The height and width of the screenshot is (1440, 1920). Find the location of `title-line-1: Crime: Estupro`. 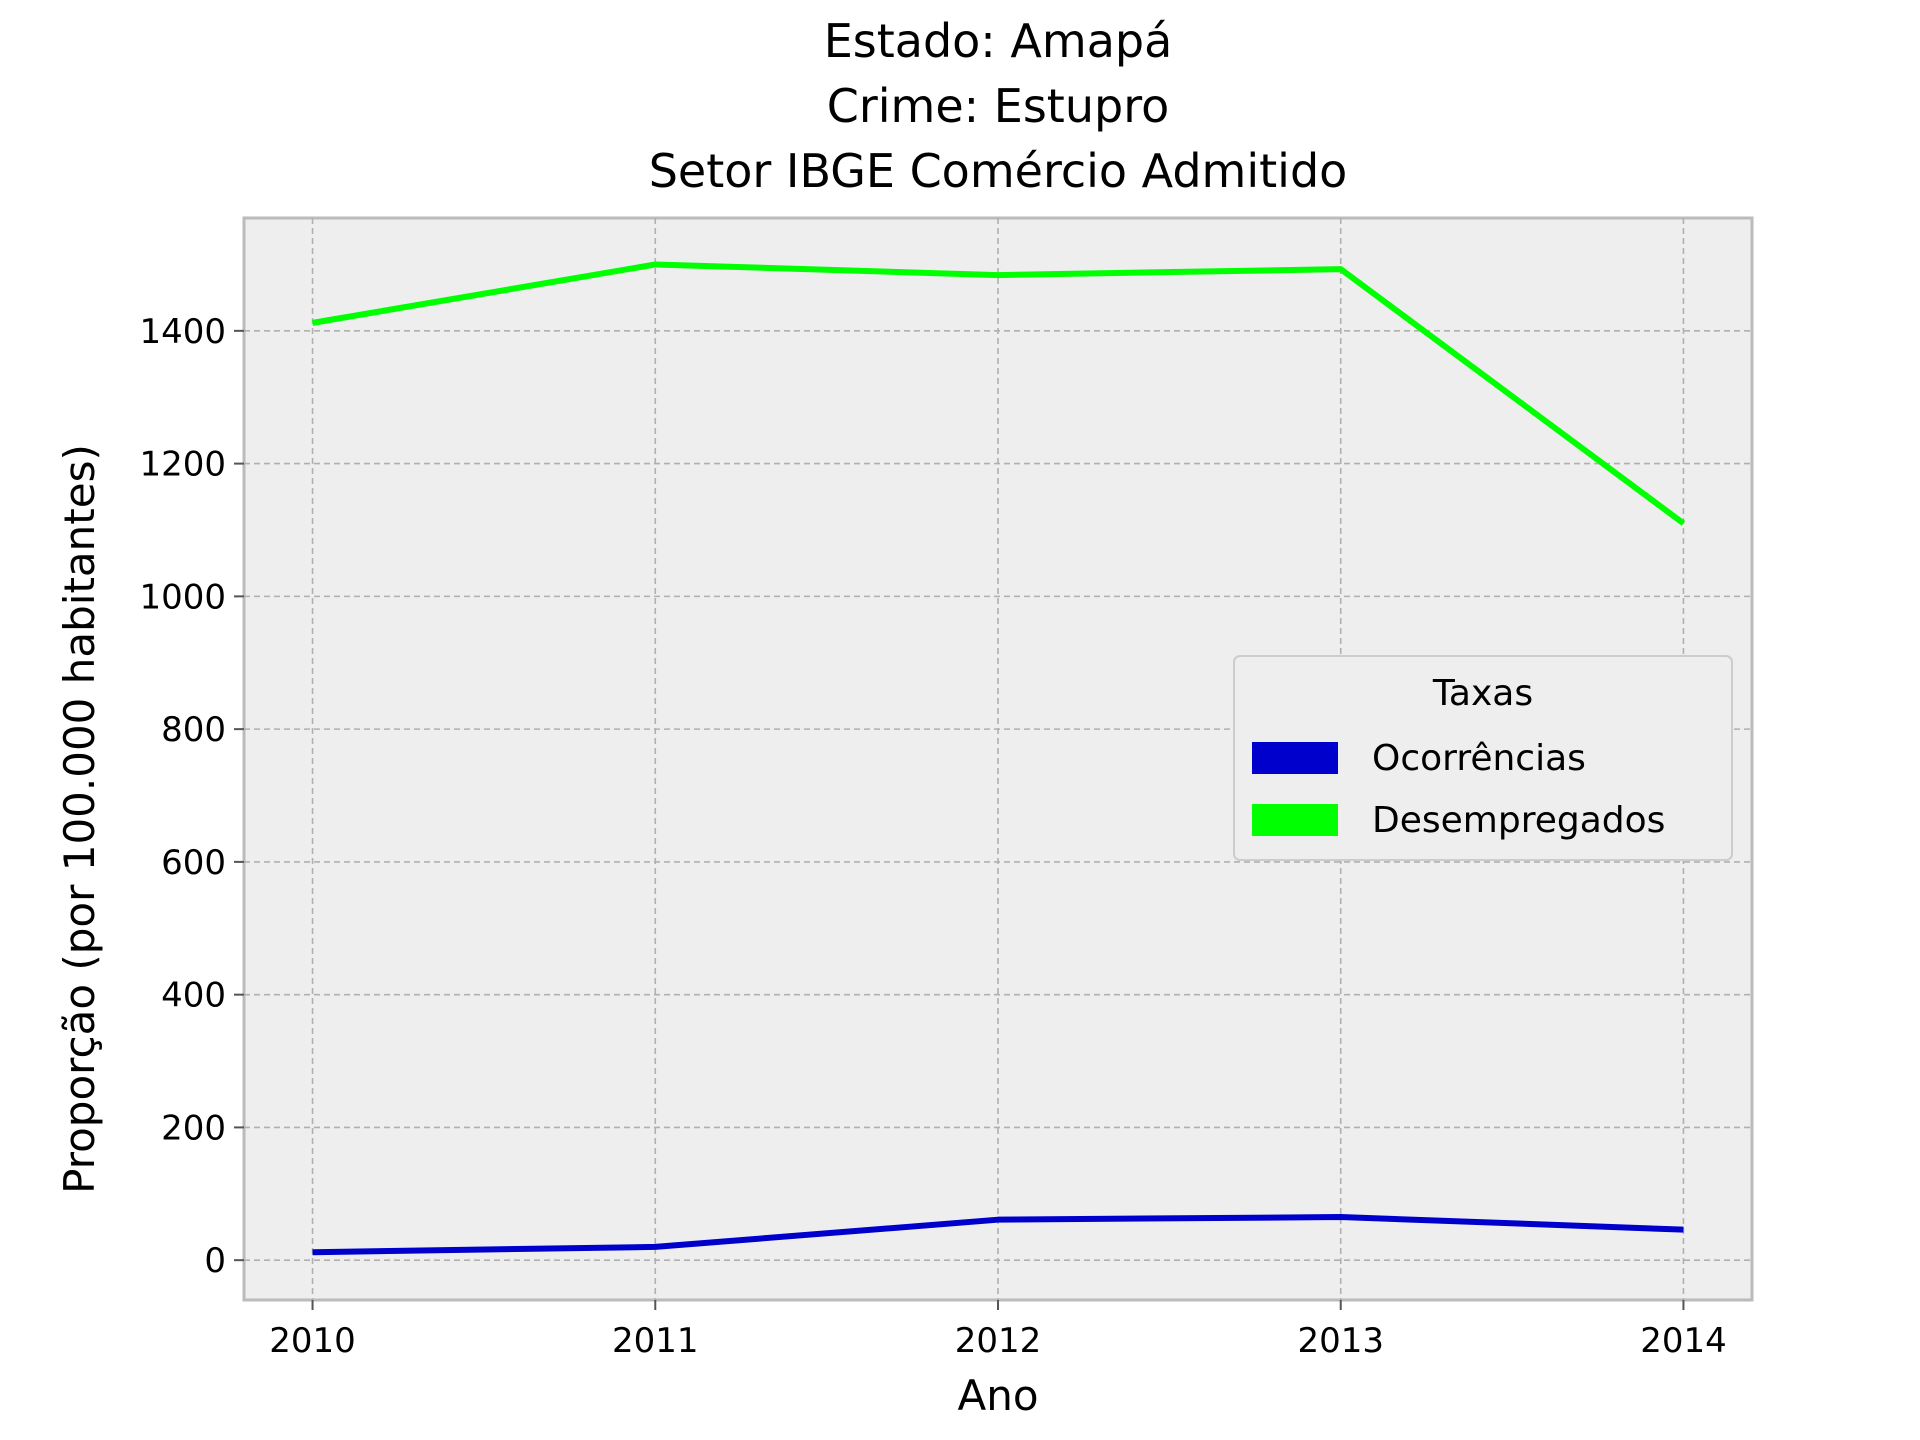

title-line-1: Crime: Estupro is located at coordinates (998, 106).